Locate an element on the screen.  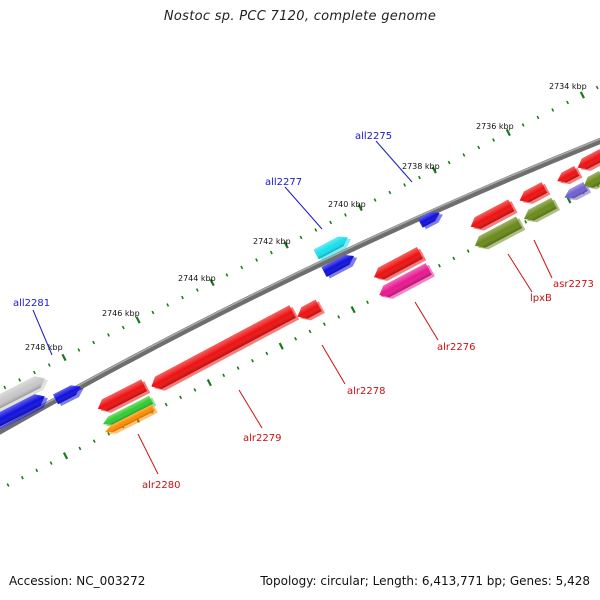
gene-label: all2275 is located at coordinates (373, 136).